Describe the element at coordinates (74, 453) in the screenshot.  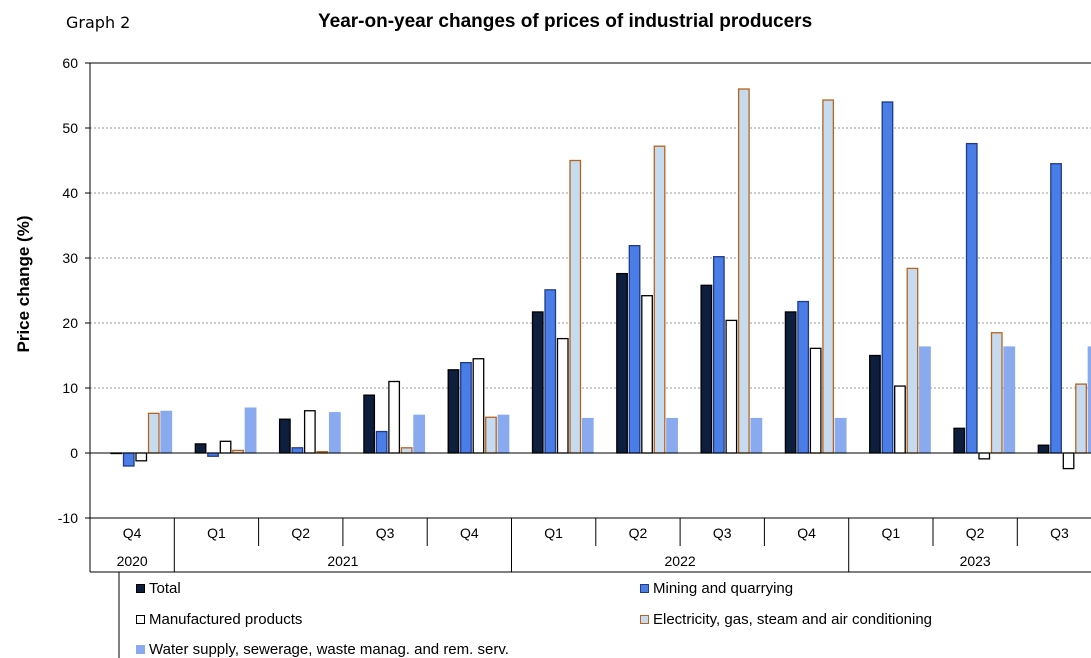
I see `y-tick-label: 0` at that location.